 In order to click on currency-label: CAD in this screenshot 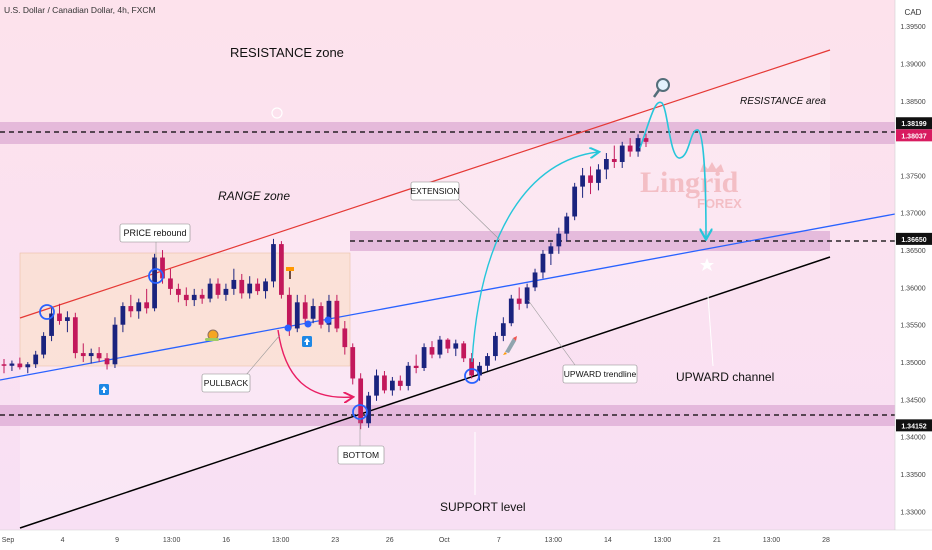, I will do `click(913, 12)`.